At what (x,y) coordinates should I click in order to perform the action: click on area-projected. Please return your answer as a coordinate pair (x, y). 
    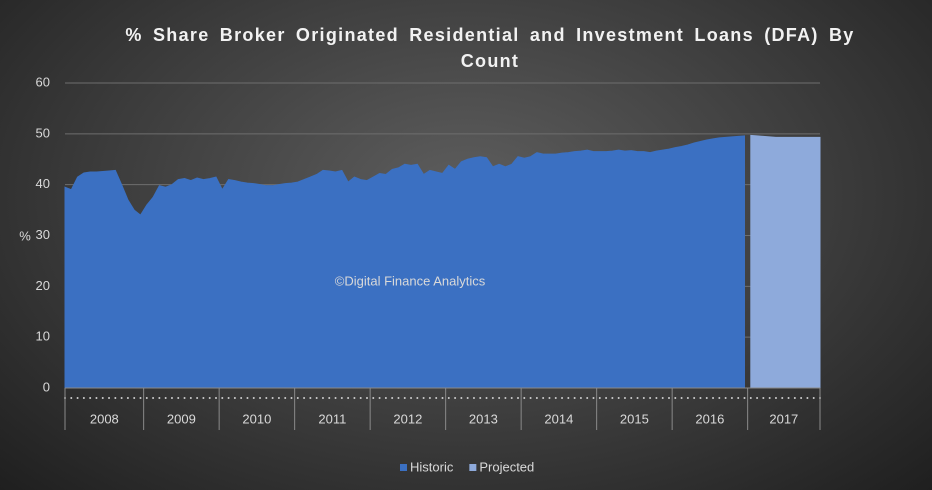
    Looking at the image, I should click on (785, 261).